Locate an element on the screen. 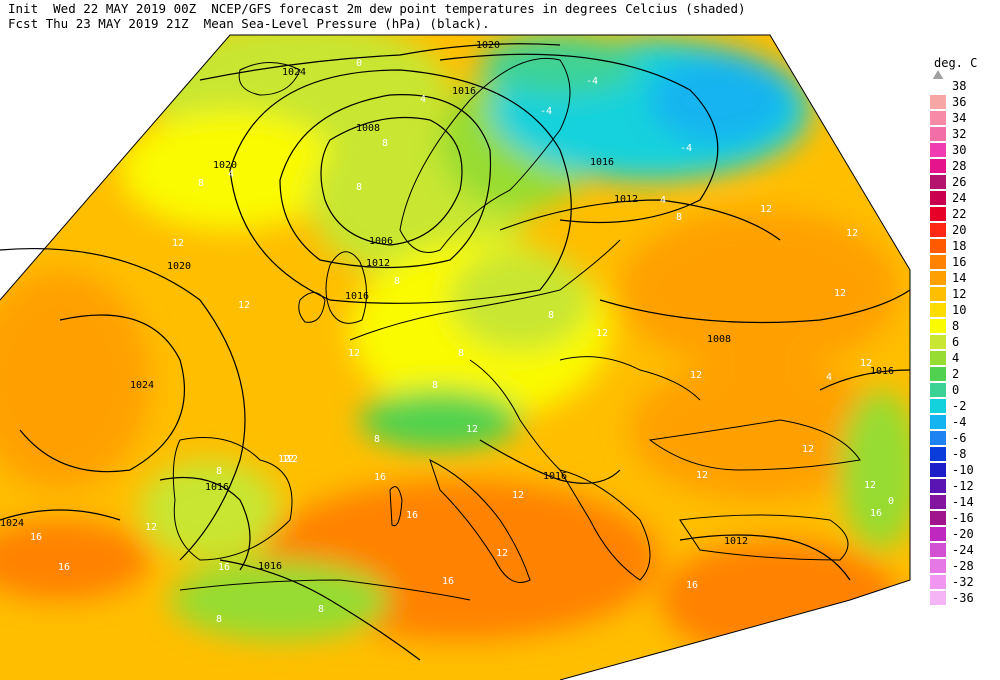  isobar-1016-caspian is located at coordinates (865, 380).